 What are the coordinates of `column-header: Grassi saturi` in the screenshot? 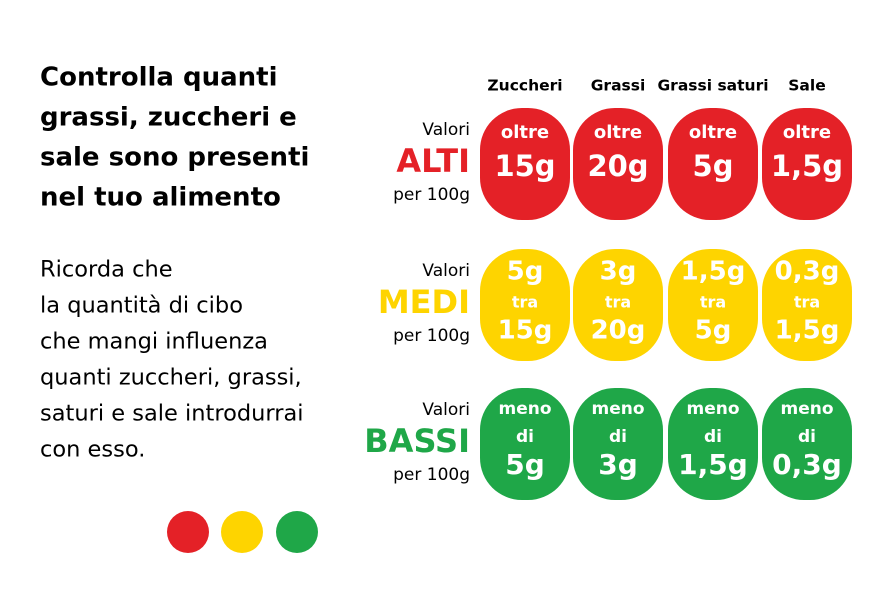 It's located at (712, 86).